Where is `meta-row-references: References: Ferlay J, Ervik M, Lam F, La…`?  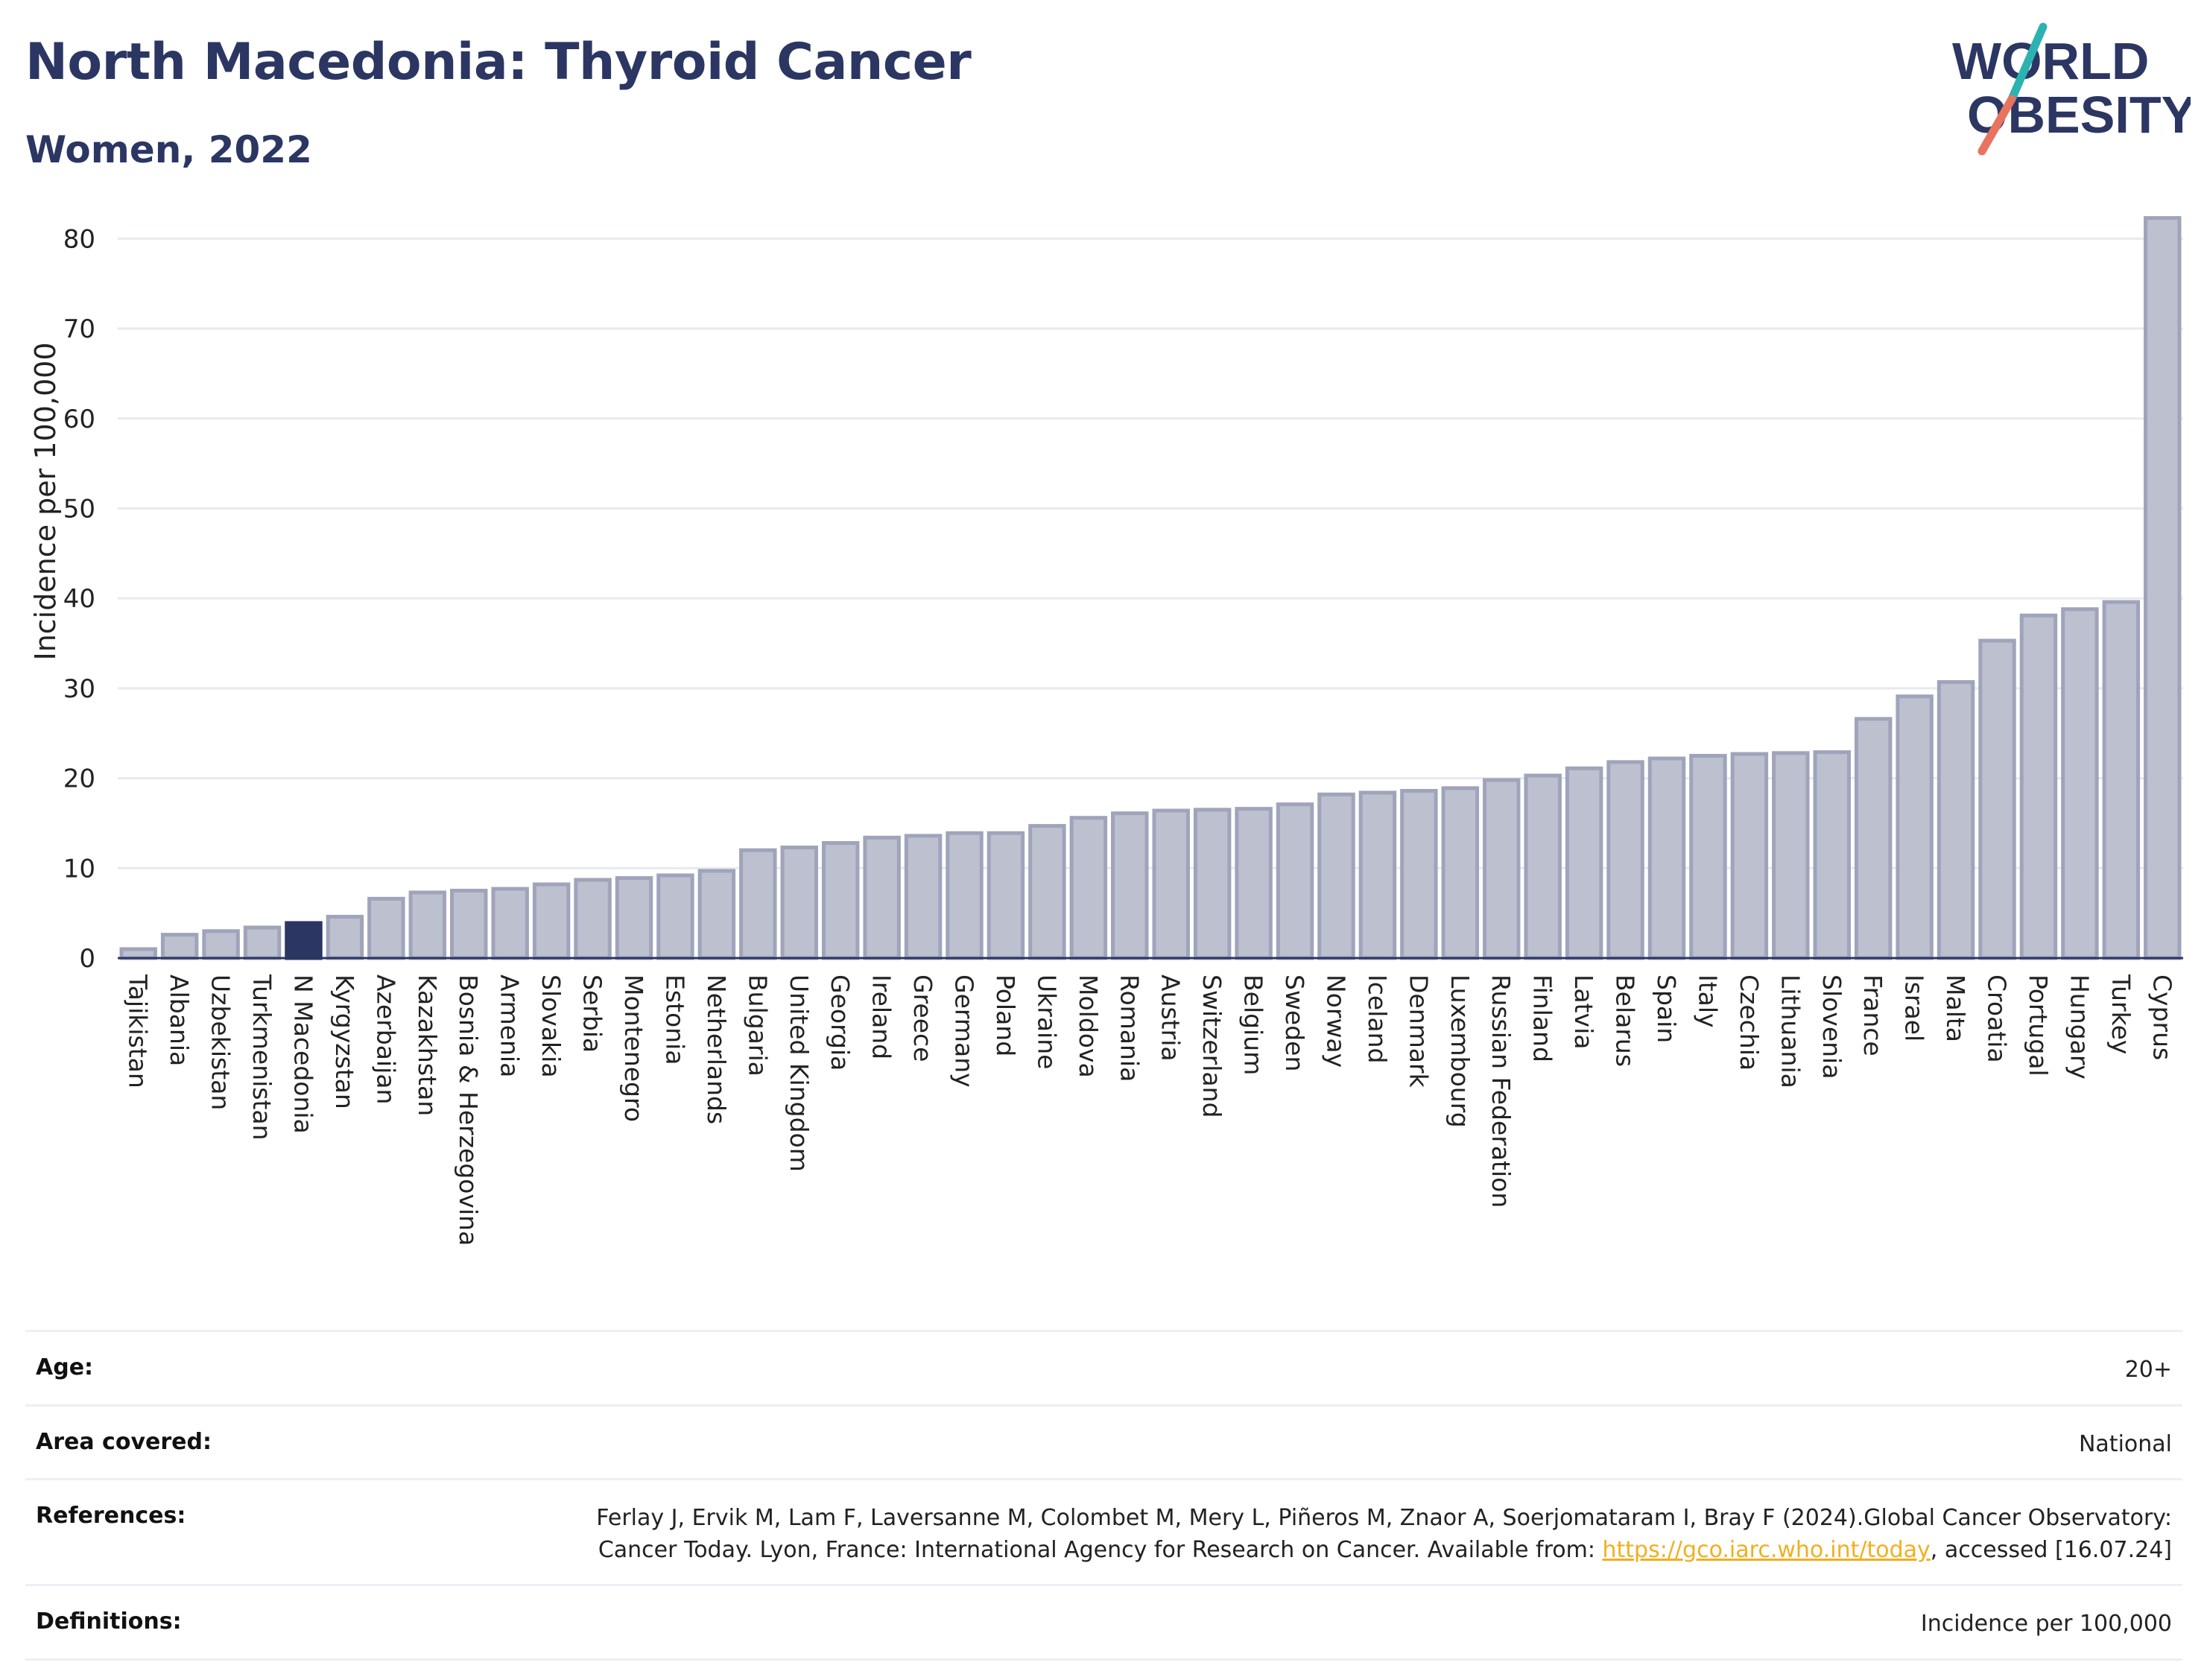
meta-row-references: References: Ferlay J, Ervik M, Lam F, La… is located at coordinates (1103, 1531).